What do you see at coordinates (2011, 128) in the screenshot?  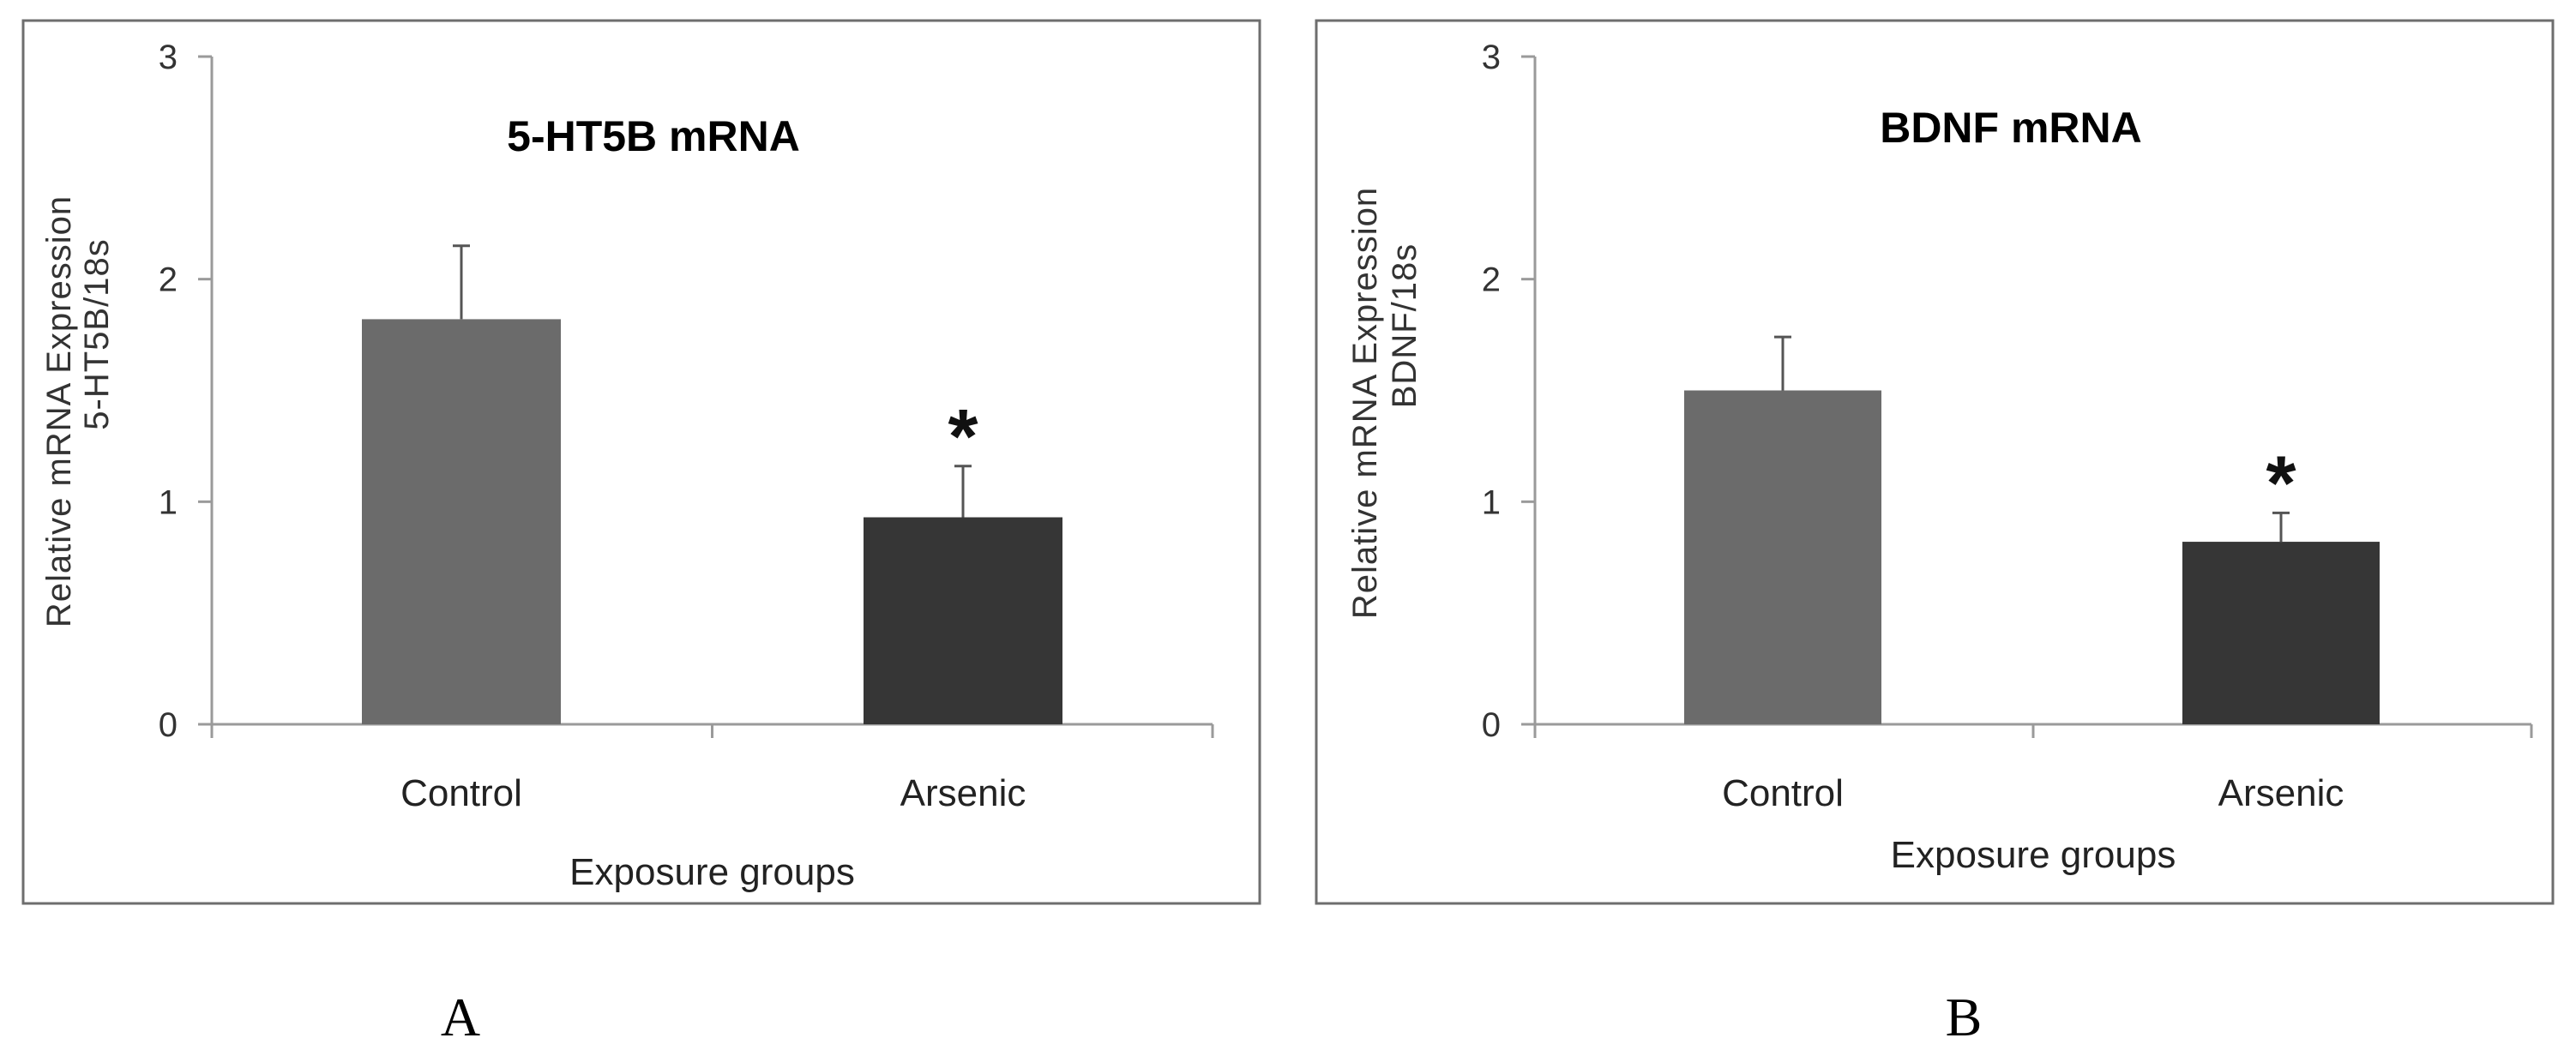 I see `chart-title: BDNF mRNA` at bounding box center [2011, 128].